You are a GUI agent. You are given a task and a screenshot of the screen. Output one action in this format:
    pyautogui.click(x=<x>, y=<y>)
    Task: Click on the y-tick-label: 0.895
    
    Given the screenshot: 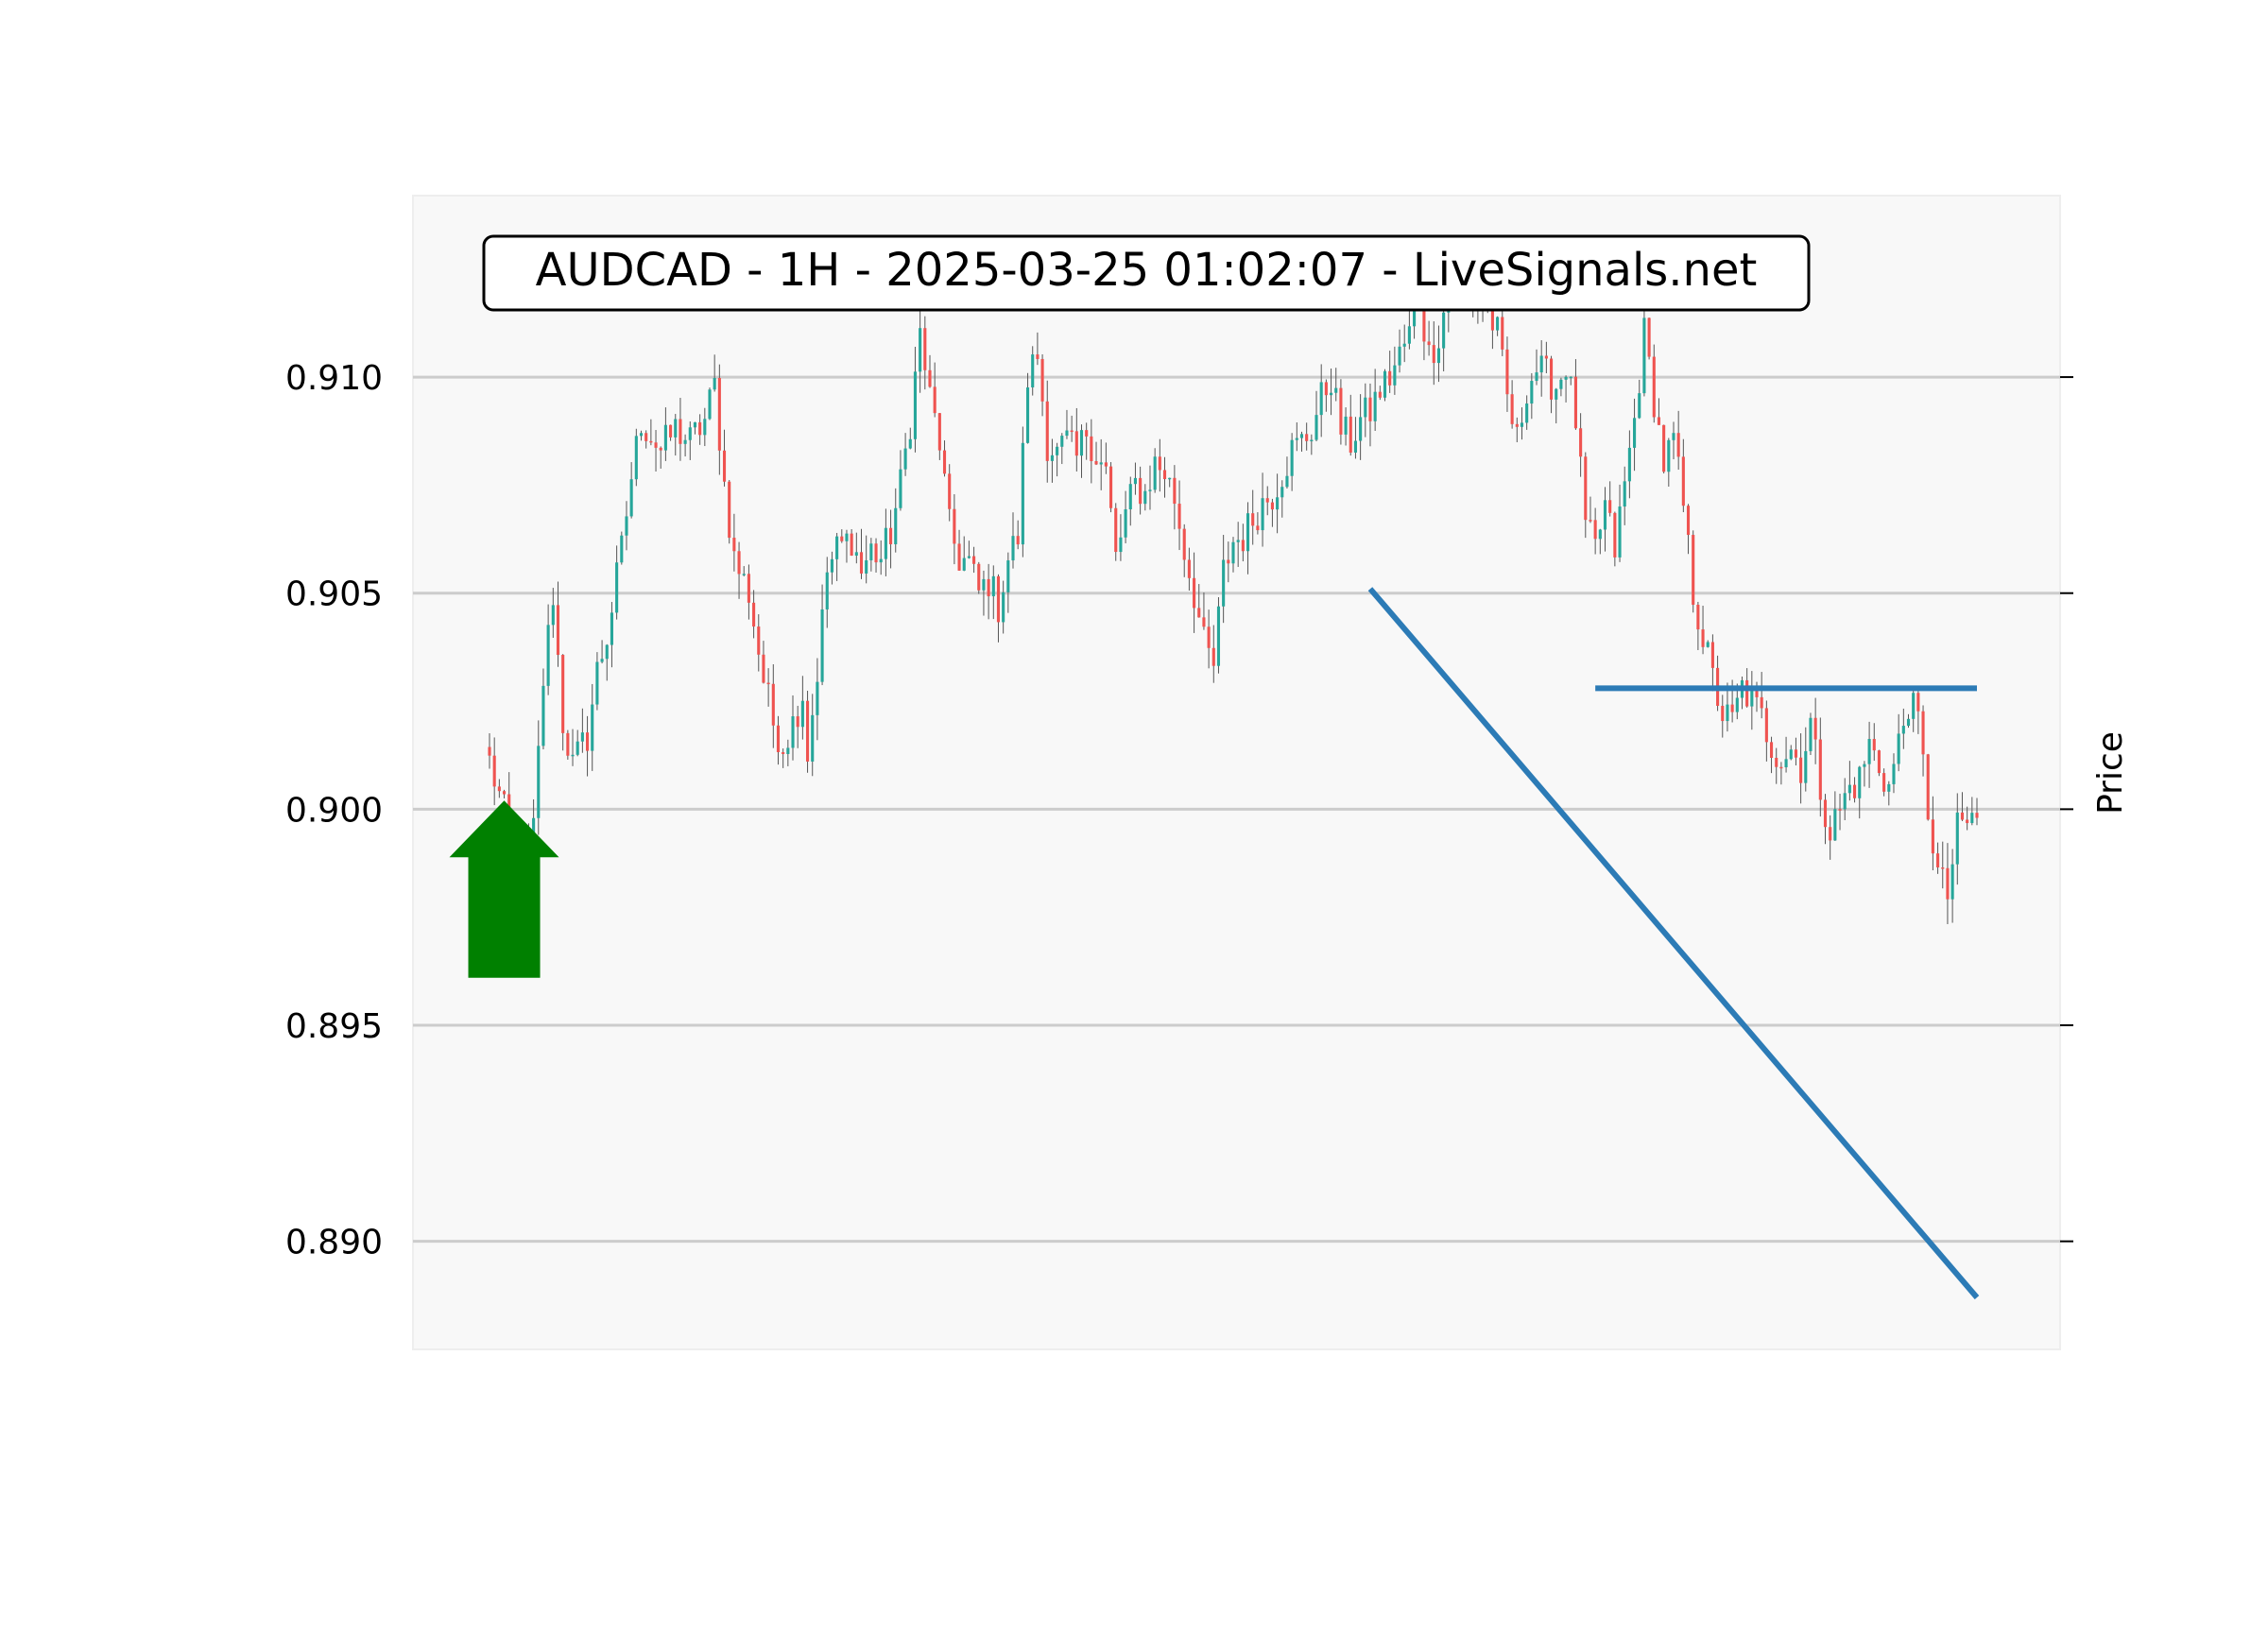 What is the action you would take?
    pyautogui.click(x=334, y=1026)
    